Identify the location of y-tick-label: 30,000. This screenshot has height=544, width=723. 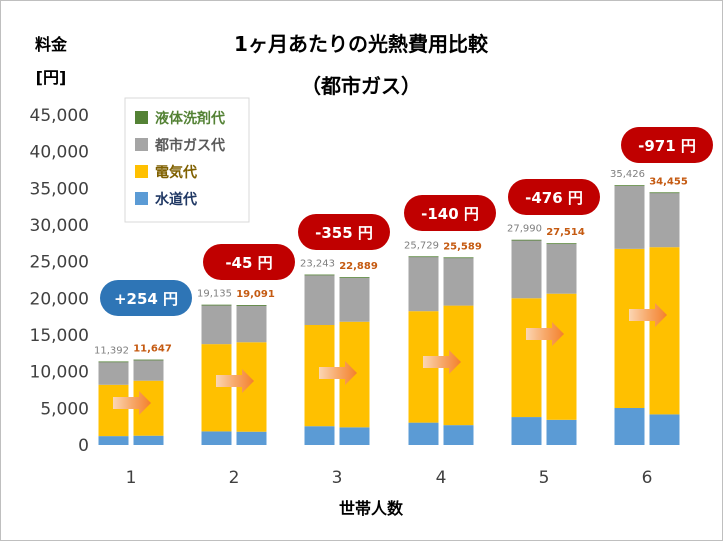
(59, 226).